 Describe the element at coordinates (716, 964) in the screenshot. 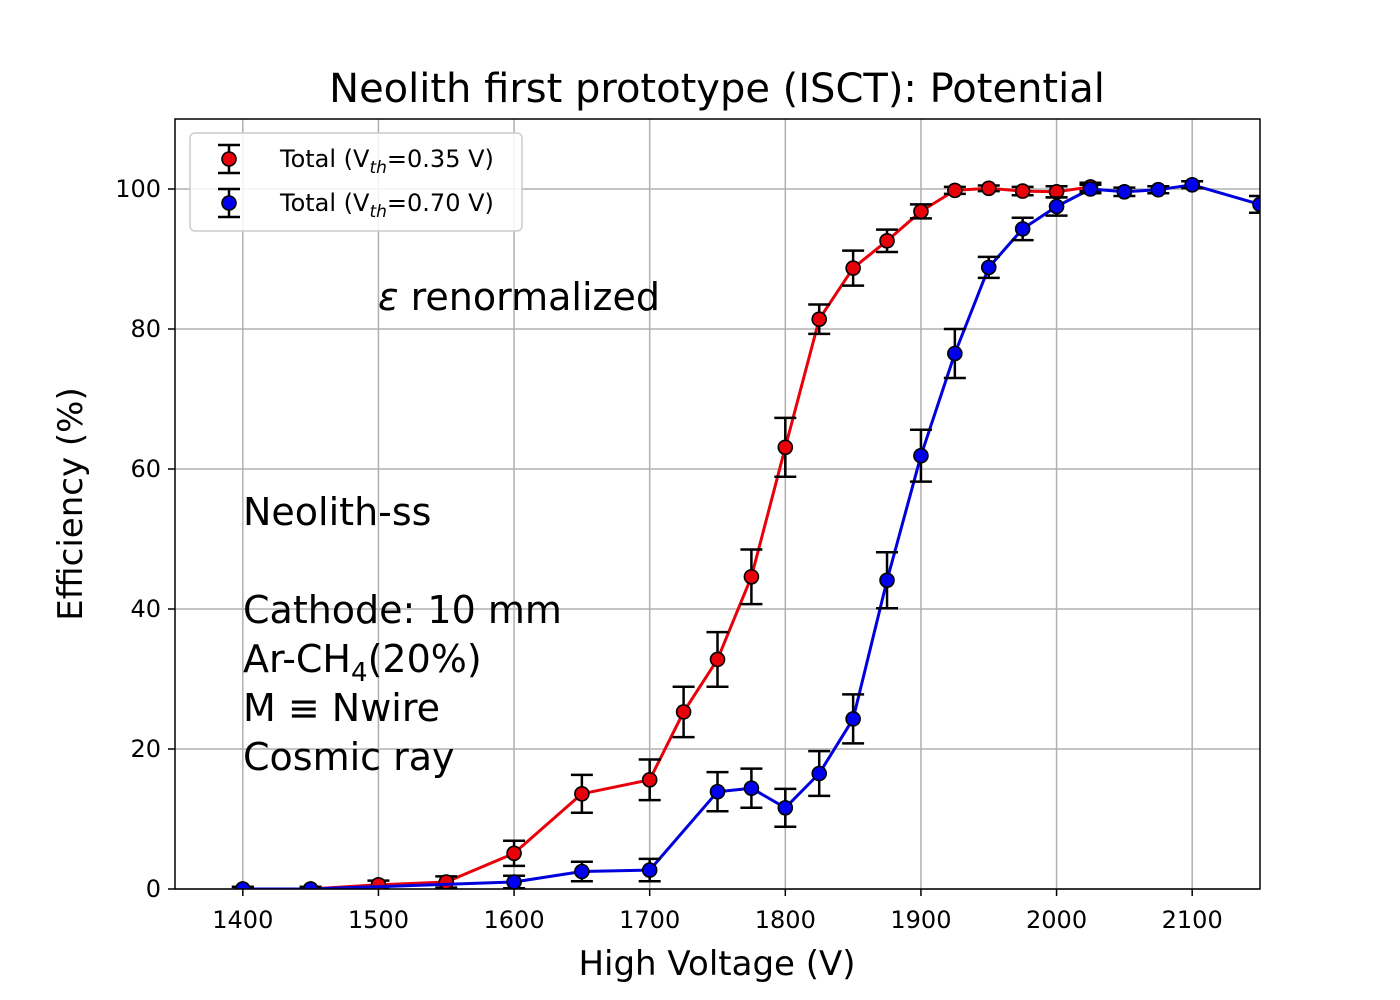

I see `x-axis-label: High Voltage (V)` at that location.